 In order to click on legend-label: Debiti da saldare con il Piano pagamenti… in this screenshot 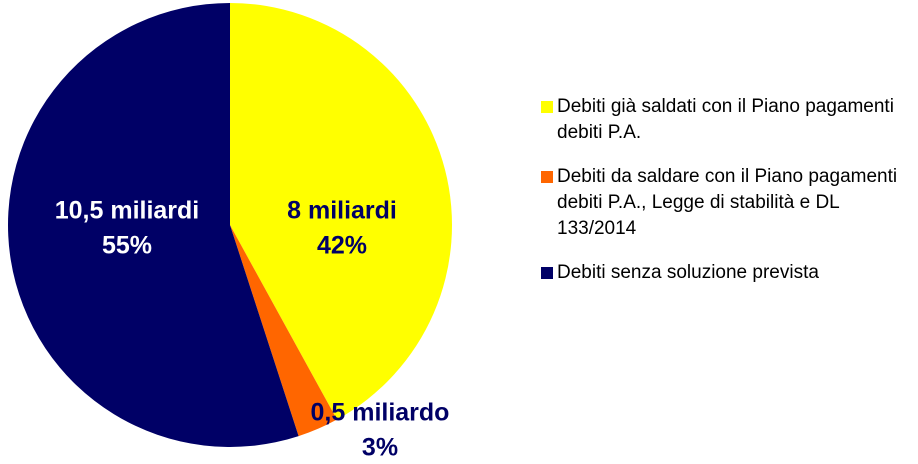, I will do `click(727, 202)`.